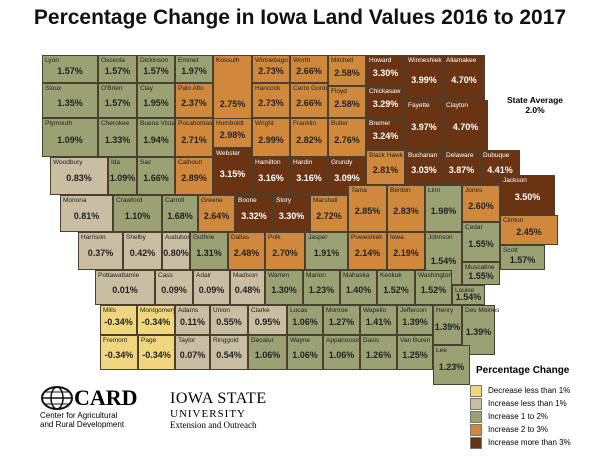  I want to click on county-value: 1.06%, so click(341, 354).